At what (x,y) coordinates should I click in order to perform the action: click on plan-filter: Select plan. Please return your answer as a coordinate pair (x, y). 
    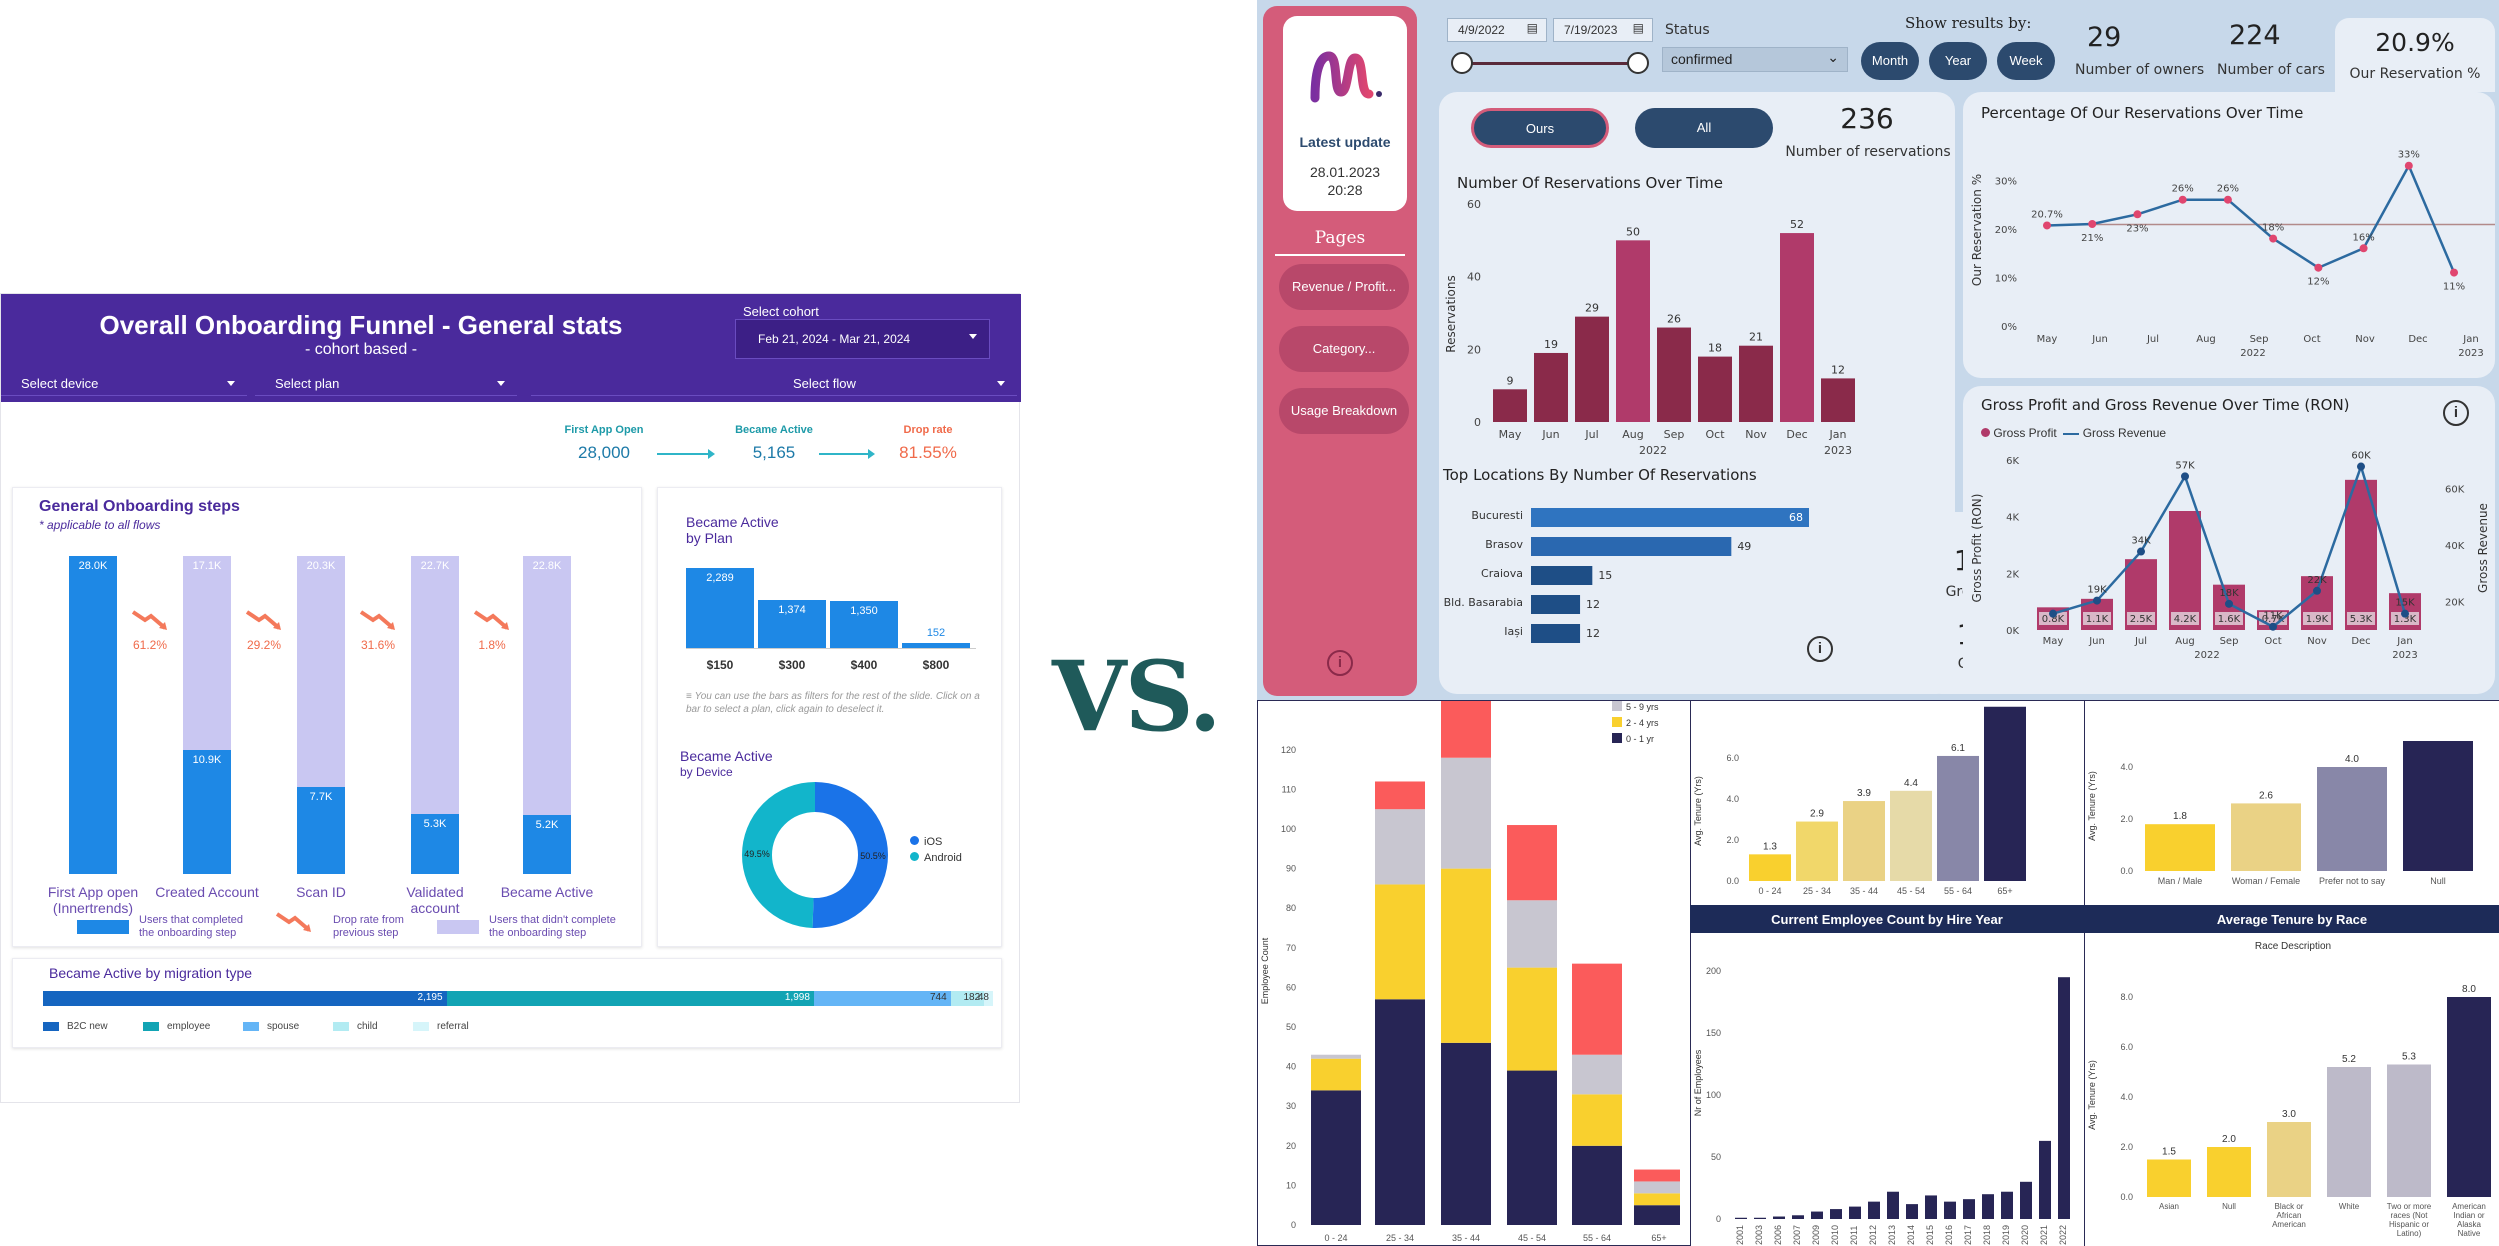
    Looking at the image, I should click on (386, 384).